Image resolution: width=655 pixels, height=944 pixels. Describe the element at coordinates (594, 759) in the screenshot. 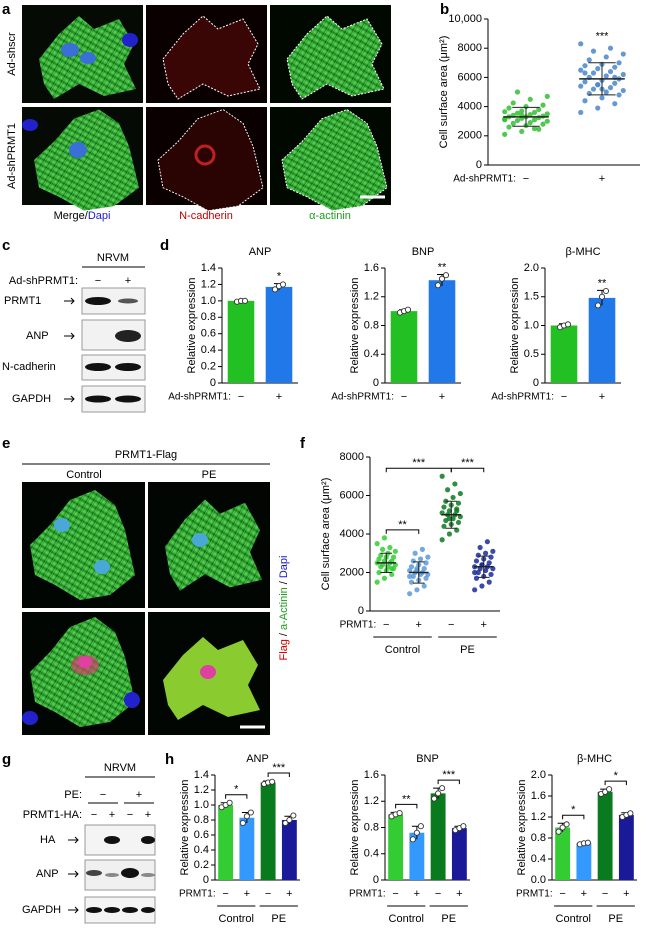

I see `chart-title: β-MHC` at that location.